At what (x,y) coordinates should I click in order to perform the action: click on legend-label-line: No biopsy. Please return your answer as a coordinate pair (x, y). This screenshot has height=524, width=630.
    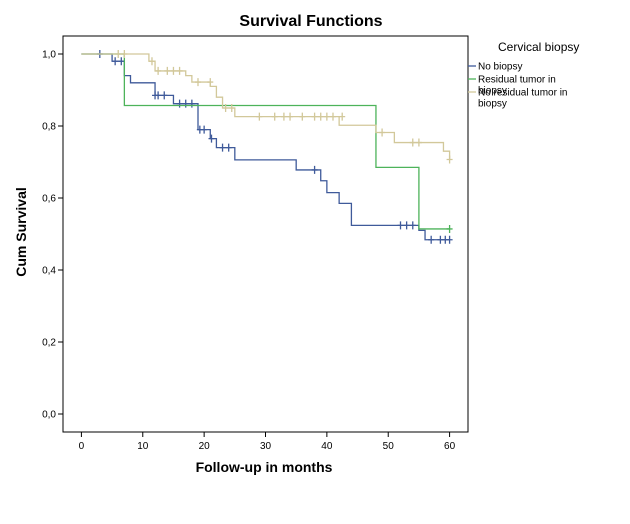
    Looking at the image, I should click on (500, 67).